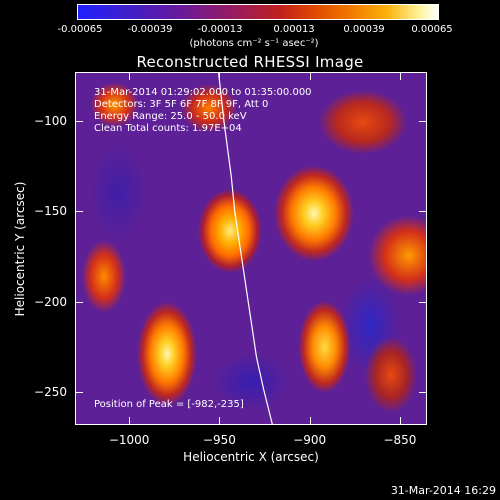 This screenshot has height=500, width=500. What do you see at coordinates (432, 29) in the screenshot?
I see `colorbar-tick: 0.00065` at bounding box center [432, 29].